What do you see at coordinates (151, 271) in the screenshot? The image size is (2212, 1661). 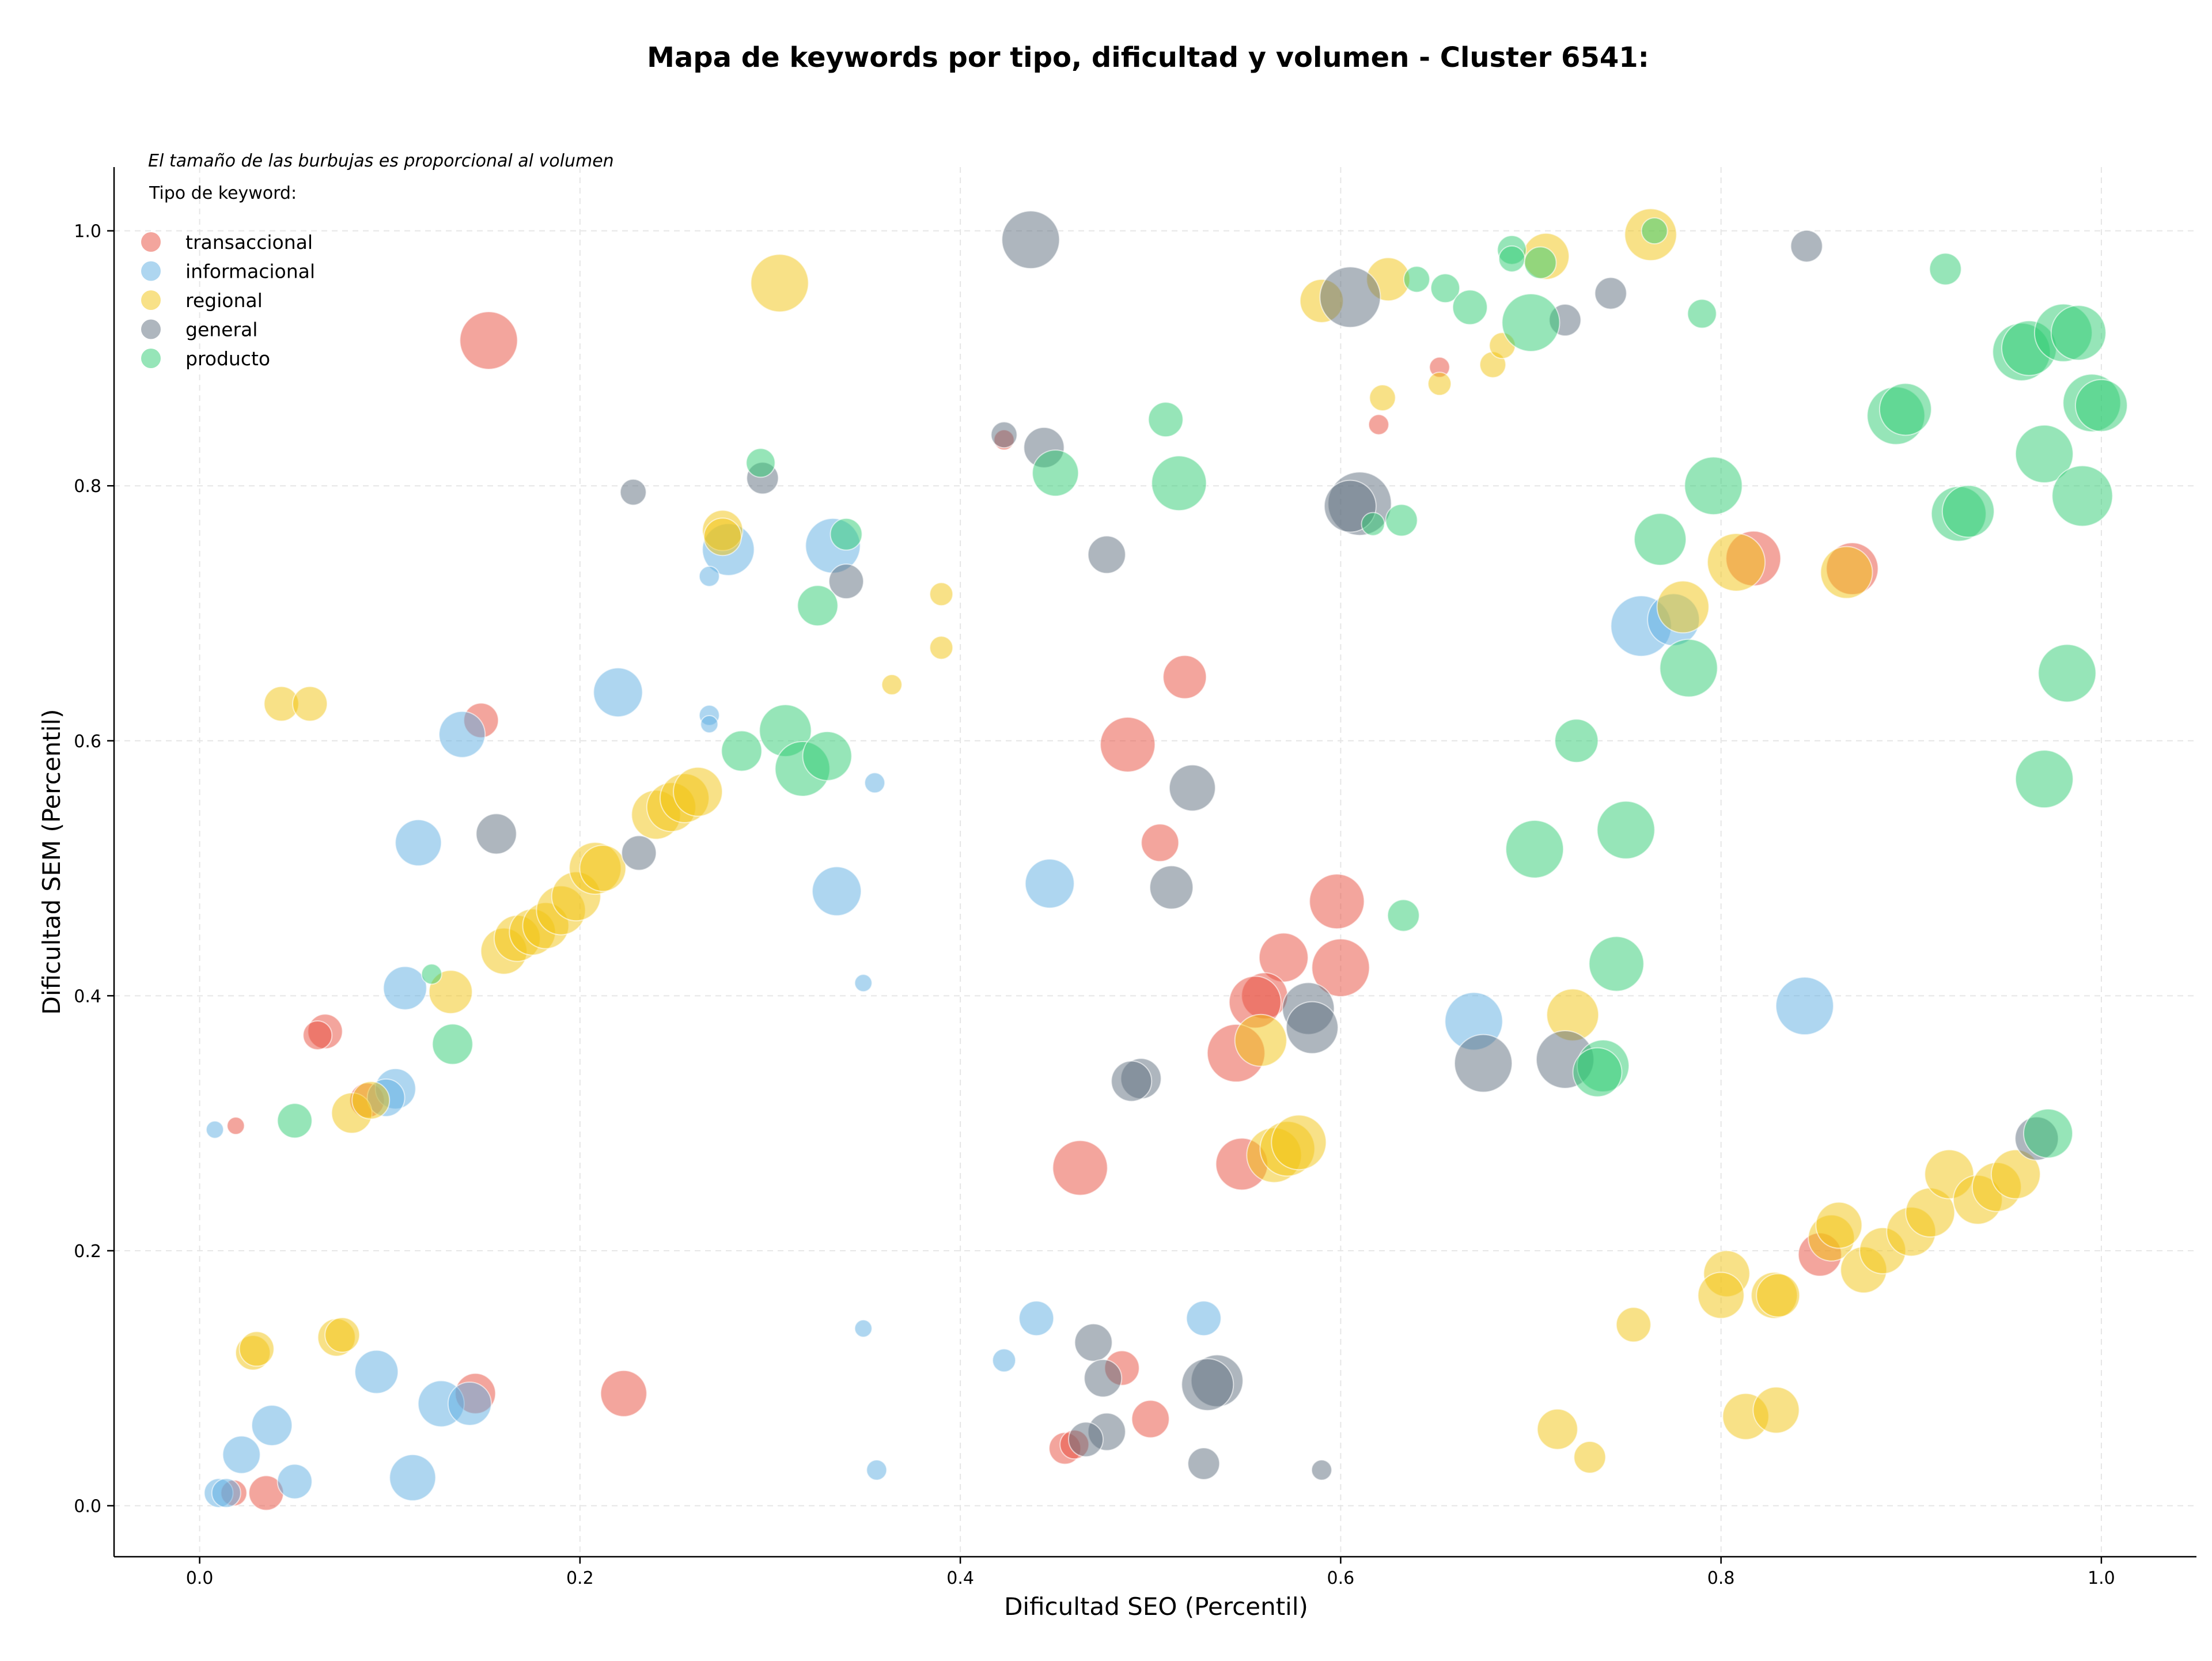 I see `legend-marker-informacional` at bounding box center [151, 271].